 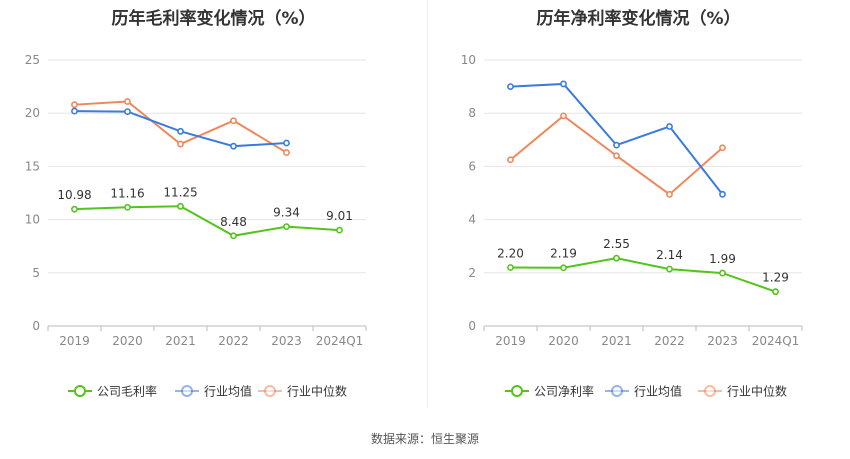 What do you see at coordinates (472, 113) in the screenshot?
I see `y-tick-label: 8` at bounding box center [472, 113].